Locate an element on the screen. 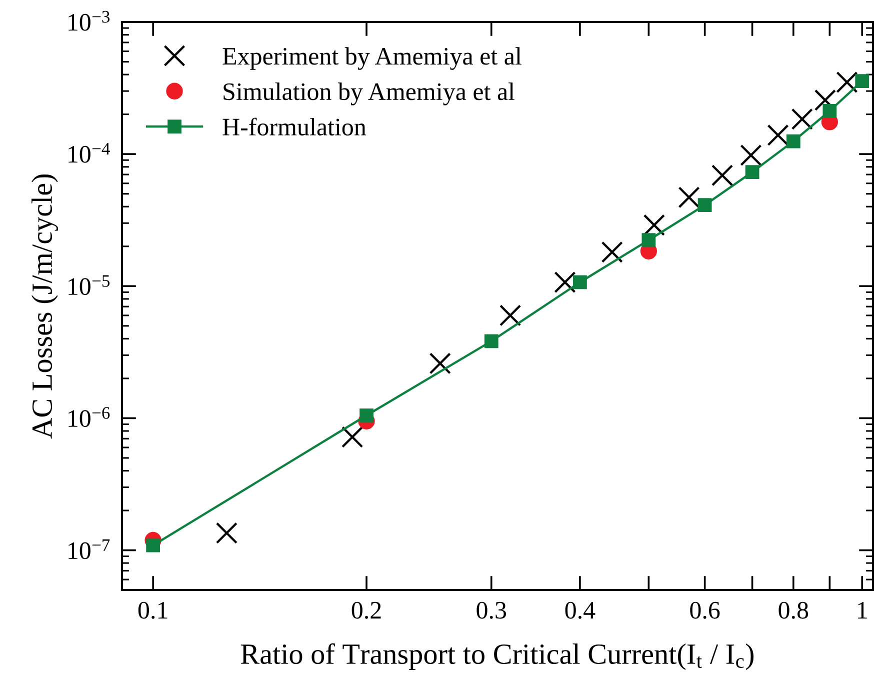 The width and height of the screenshot is (874, 692). y-tick-label: 10$^{−3}$ is located at coordinates (89, 20).